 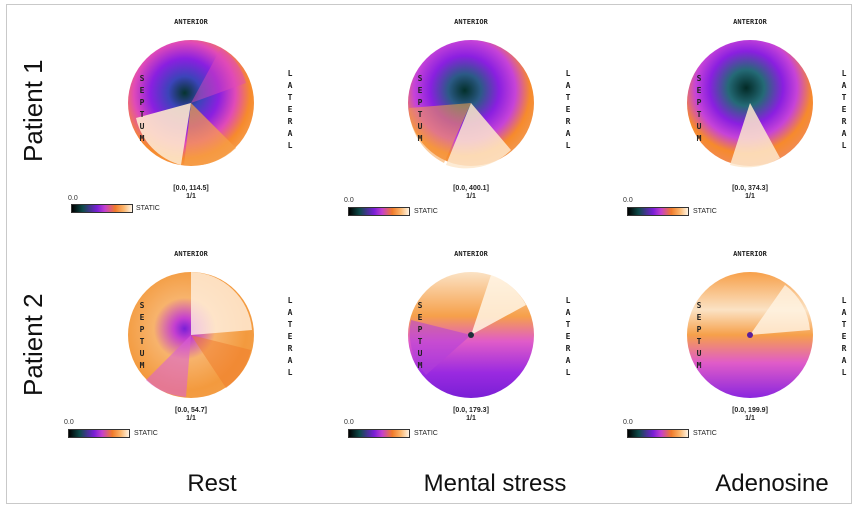 What do you see at coordinates (212, 483) in the screenshot?
I see `column-label-rest: Rest` at bounding box center [212, 483].